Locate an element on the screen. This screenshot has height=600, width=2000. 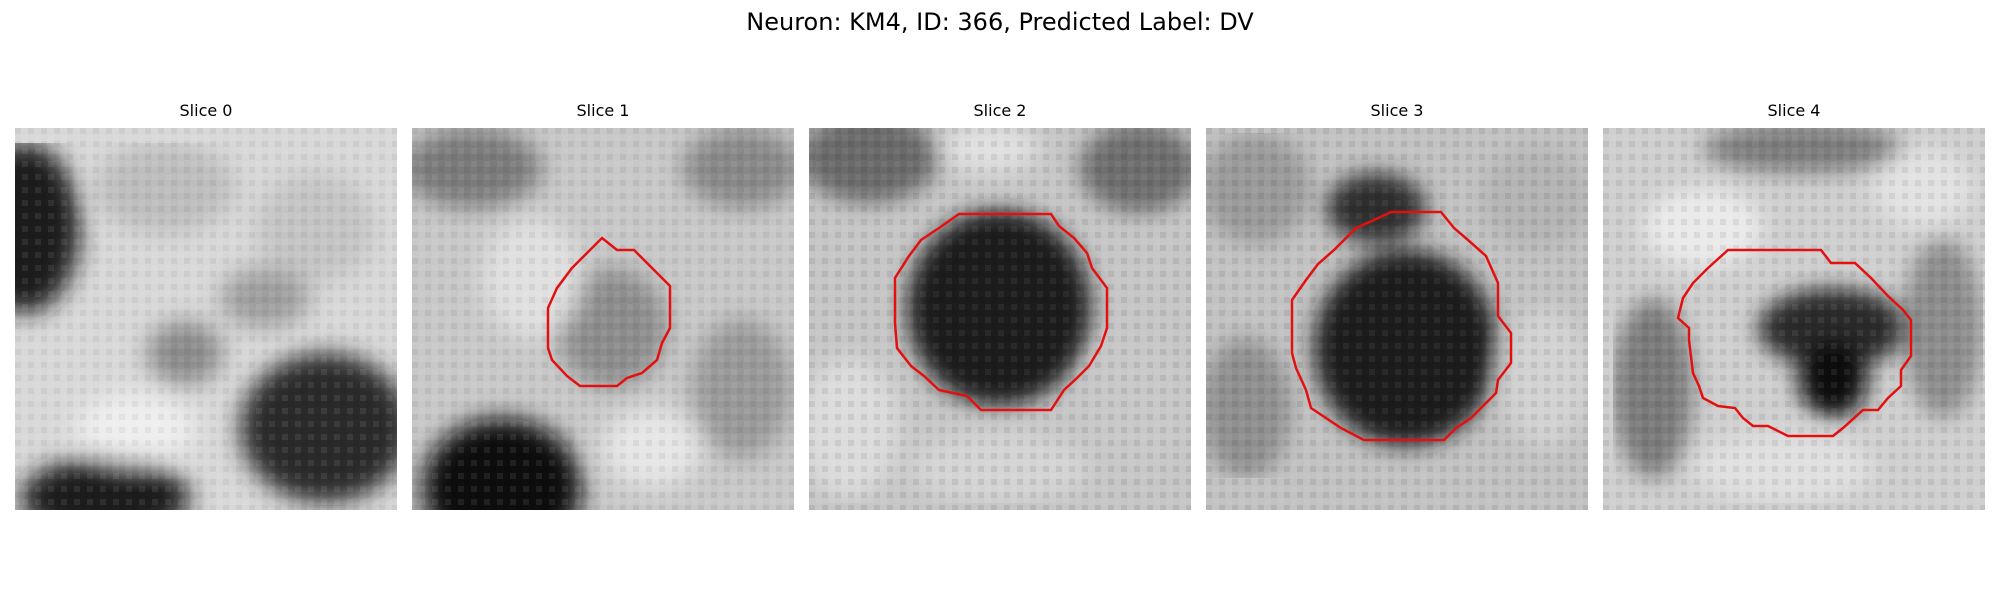
slice-panel-2: Slice 2 is located at coordinates (1000, 305).